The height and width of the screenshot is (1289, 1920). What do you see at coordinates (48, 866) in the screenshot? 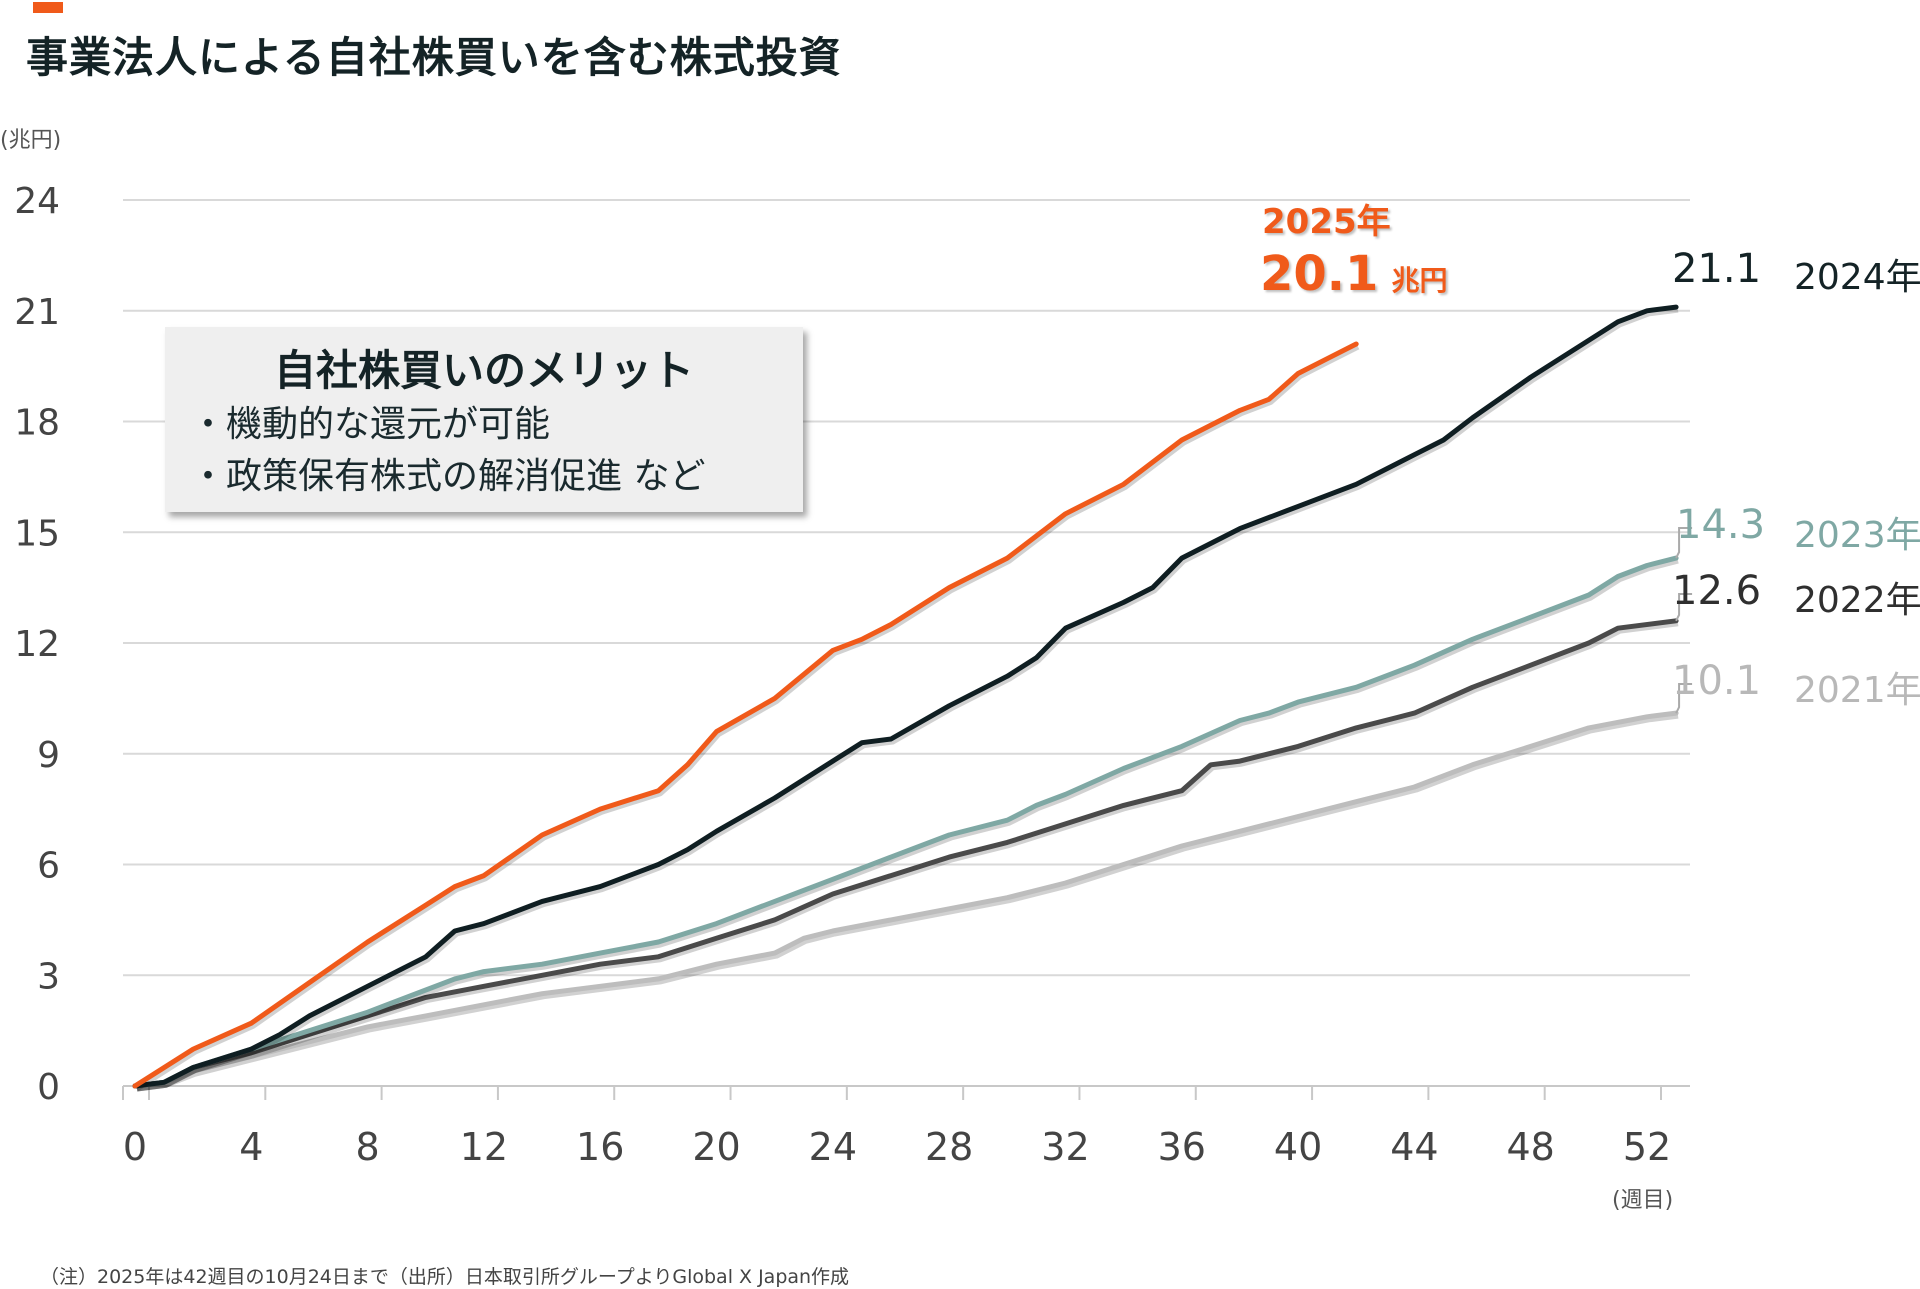
I see `y-tick-label: 6` at bounding box center [48, 866].